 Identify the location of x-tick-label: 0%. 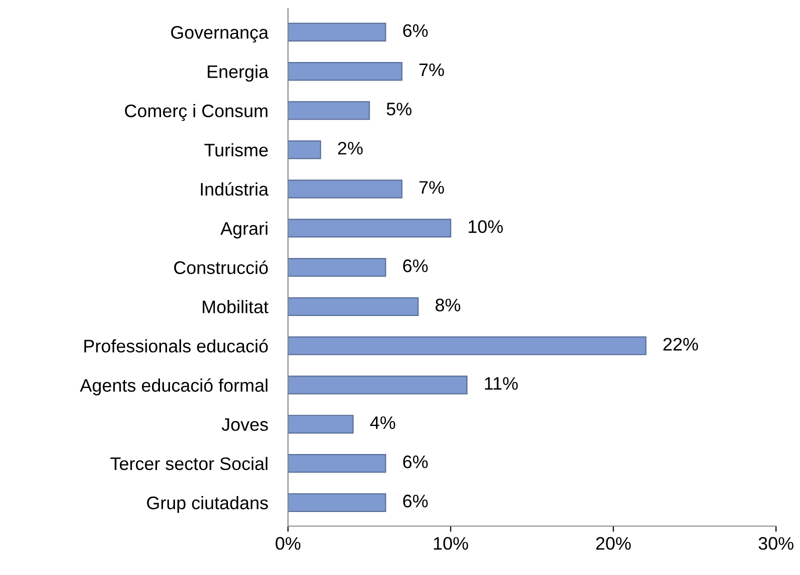
(288, 543).